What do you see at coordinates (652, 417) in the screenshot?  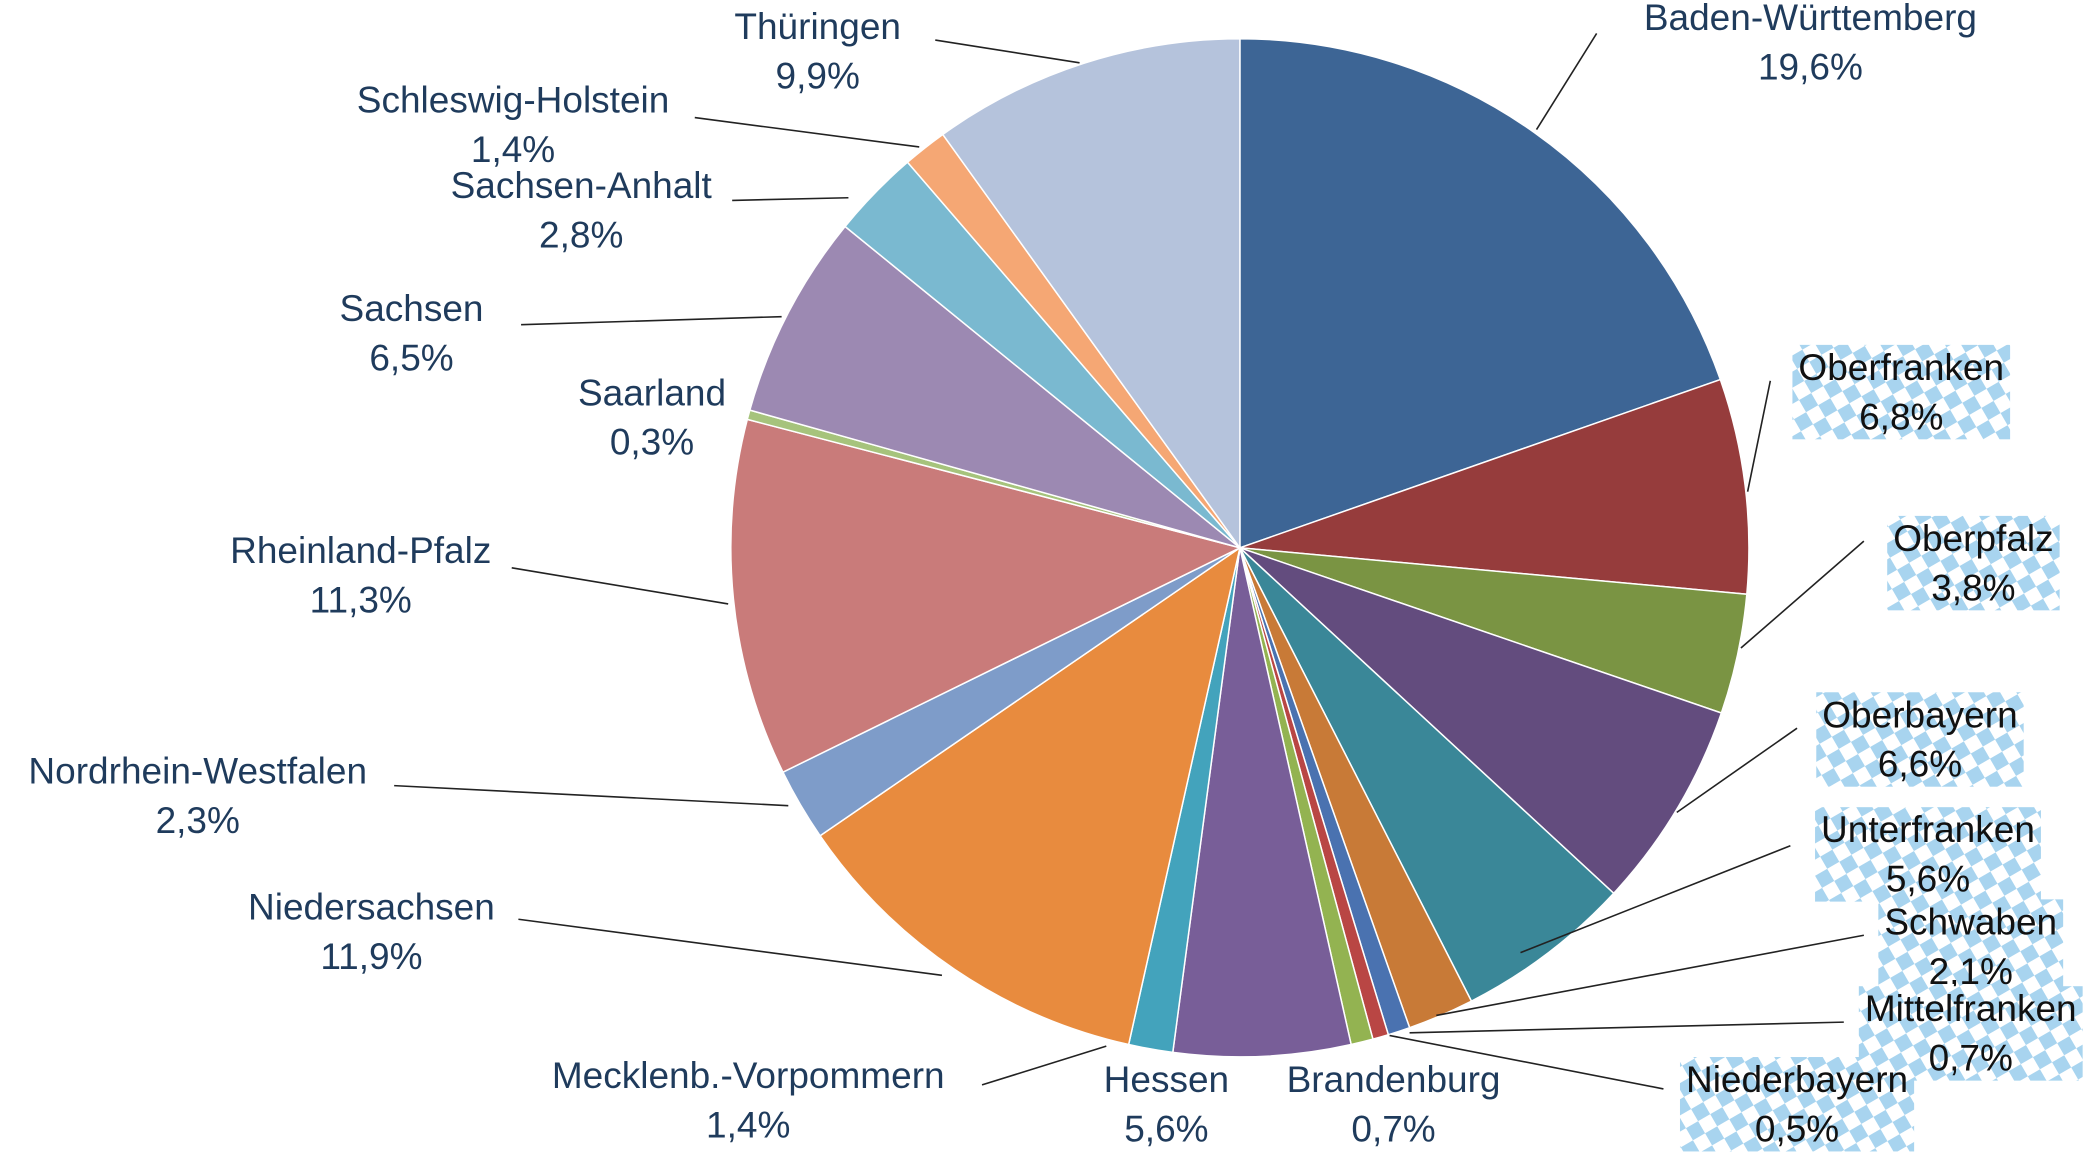 I see `slice-label: Saarland 0,3%` at bounding box center [652, 417].